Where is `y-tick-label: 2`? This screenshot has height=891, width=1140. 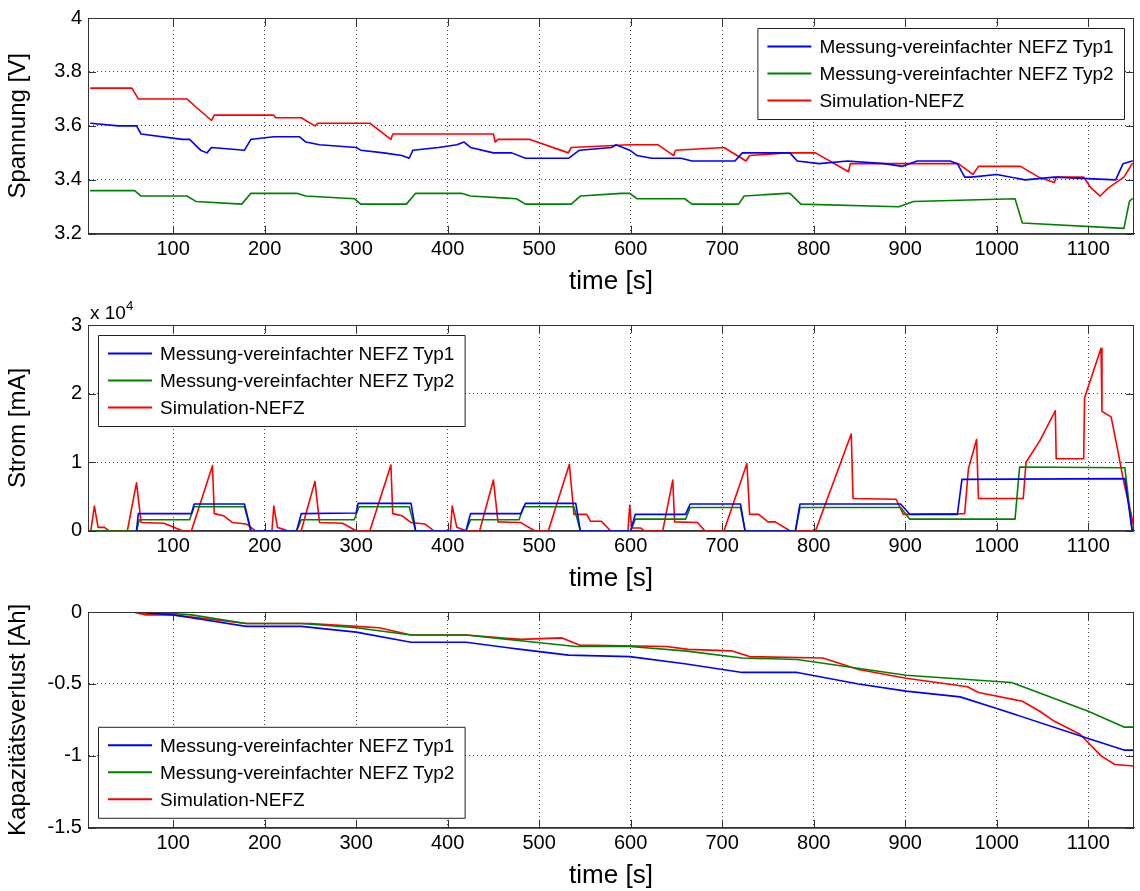
y-tick-label: 2 is located at coordinates (76, 392).